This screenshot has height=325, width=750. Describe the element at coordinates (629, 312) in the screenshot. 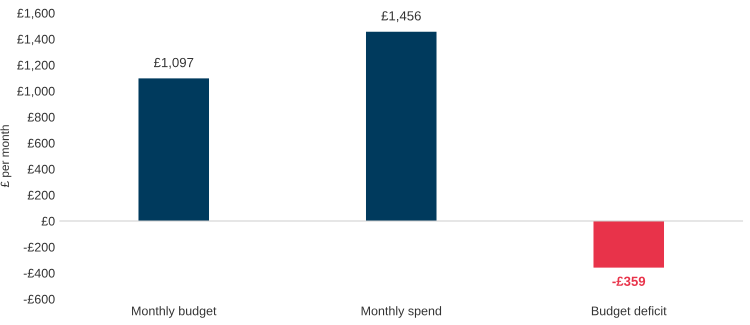

I see `x-tick-label: Budget deficit` at that location.